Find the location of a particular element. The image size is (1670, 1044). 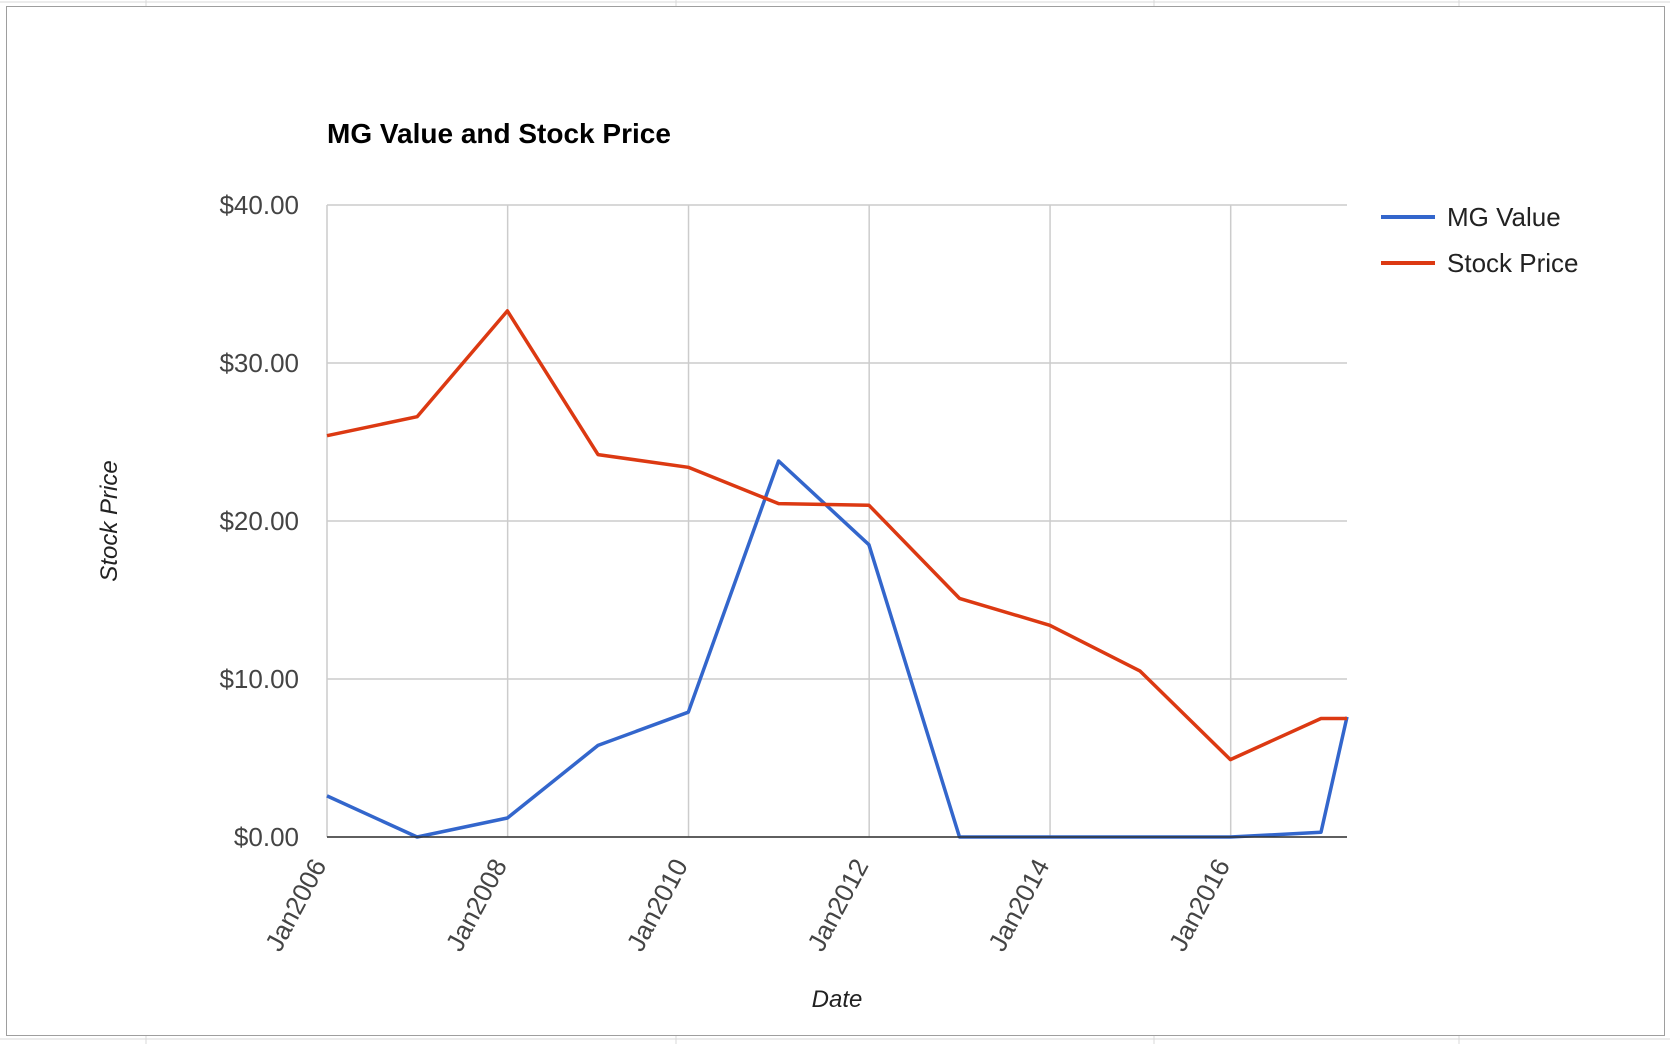

y-tick-label: $20.00 is located at coordinates (259, 521).